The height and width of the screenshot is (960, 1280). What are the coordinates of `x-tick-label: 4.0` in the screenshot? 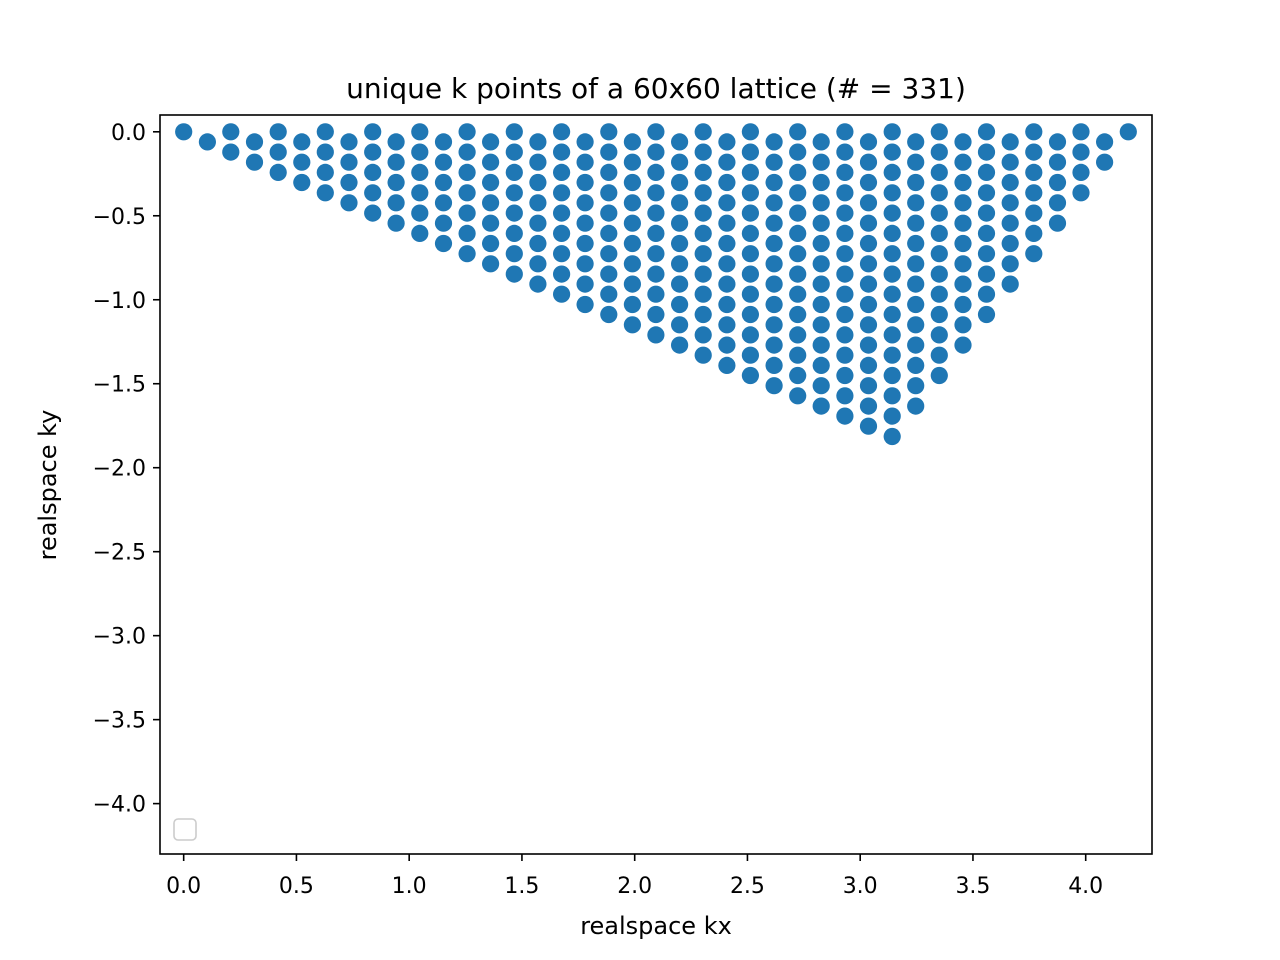 It's located at (1085, 886).